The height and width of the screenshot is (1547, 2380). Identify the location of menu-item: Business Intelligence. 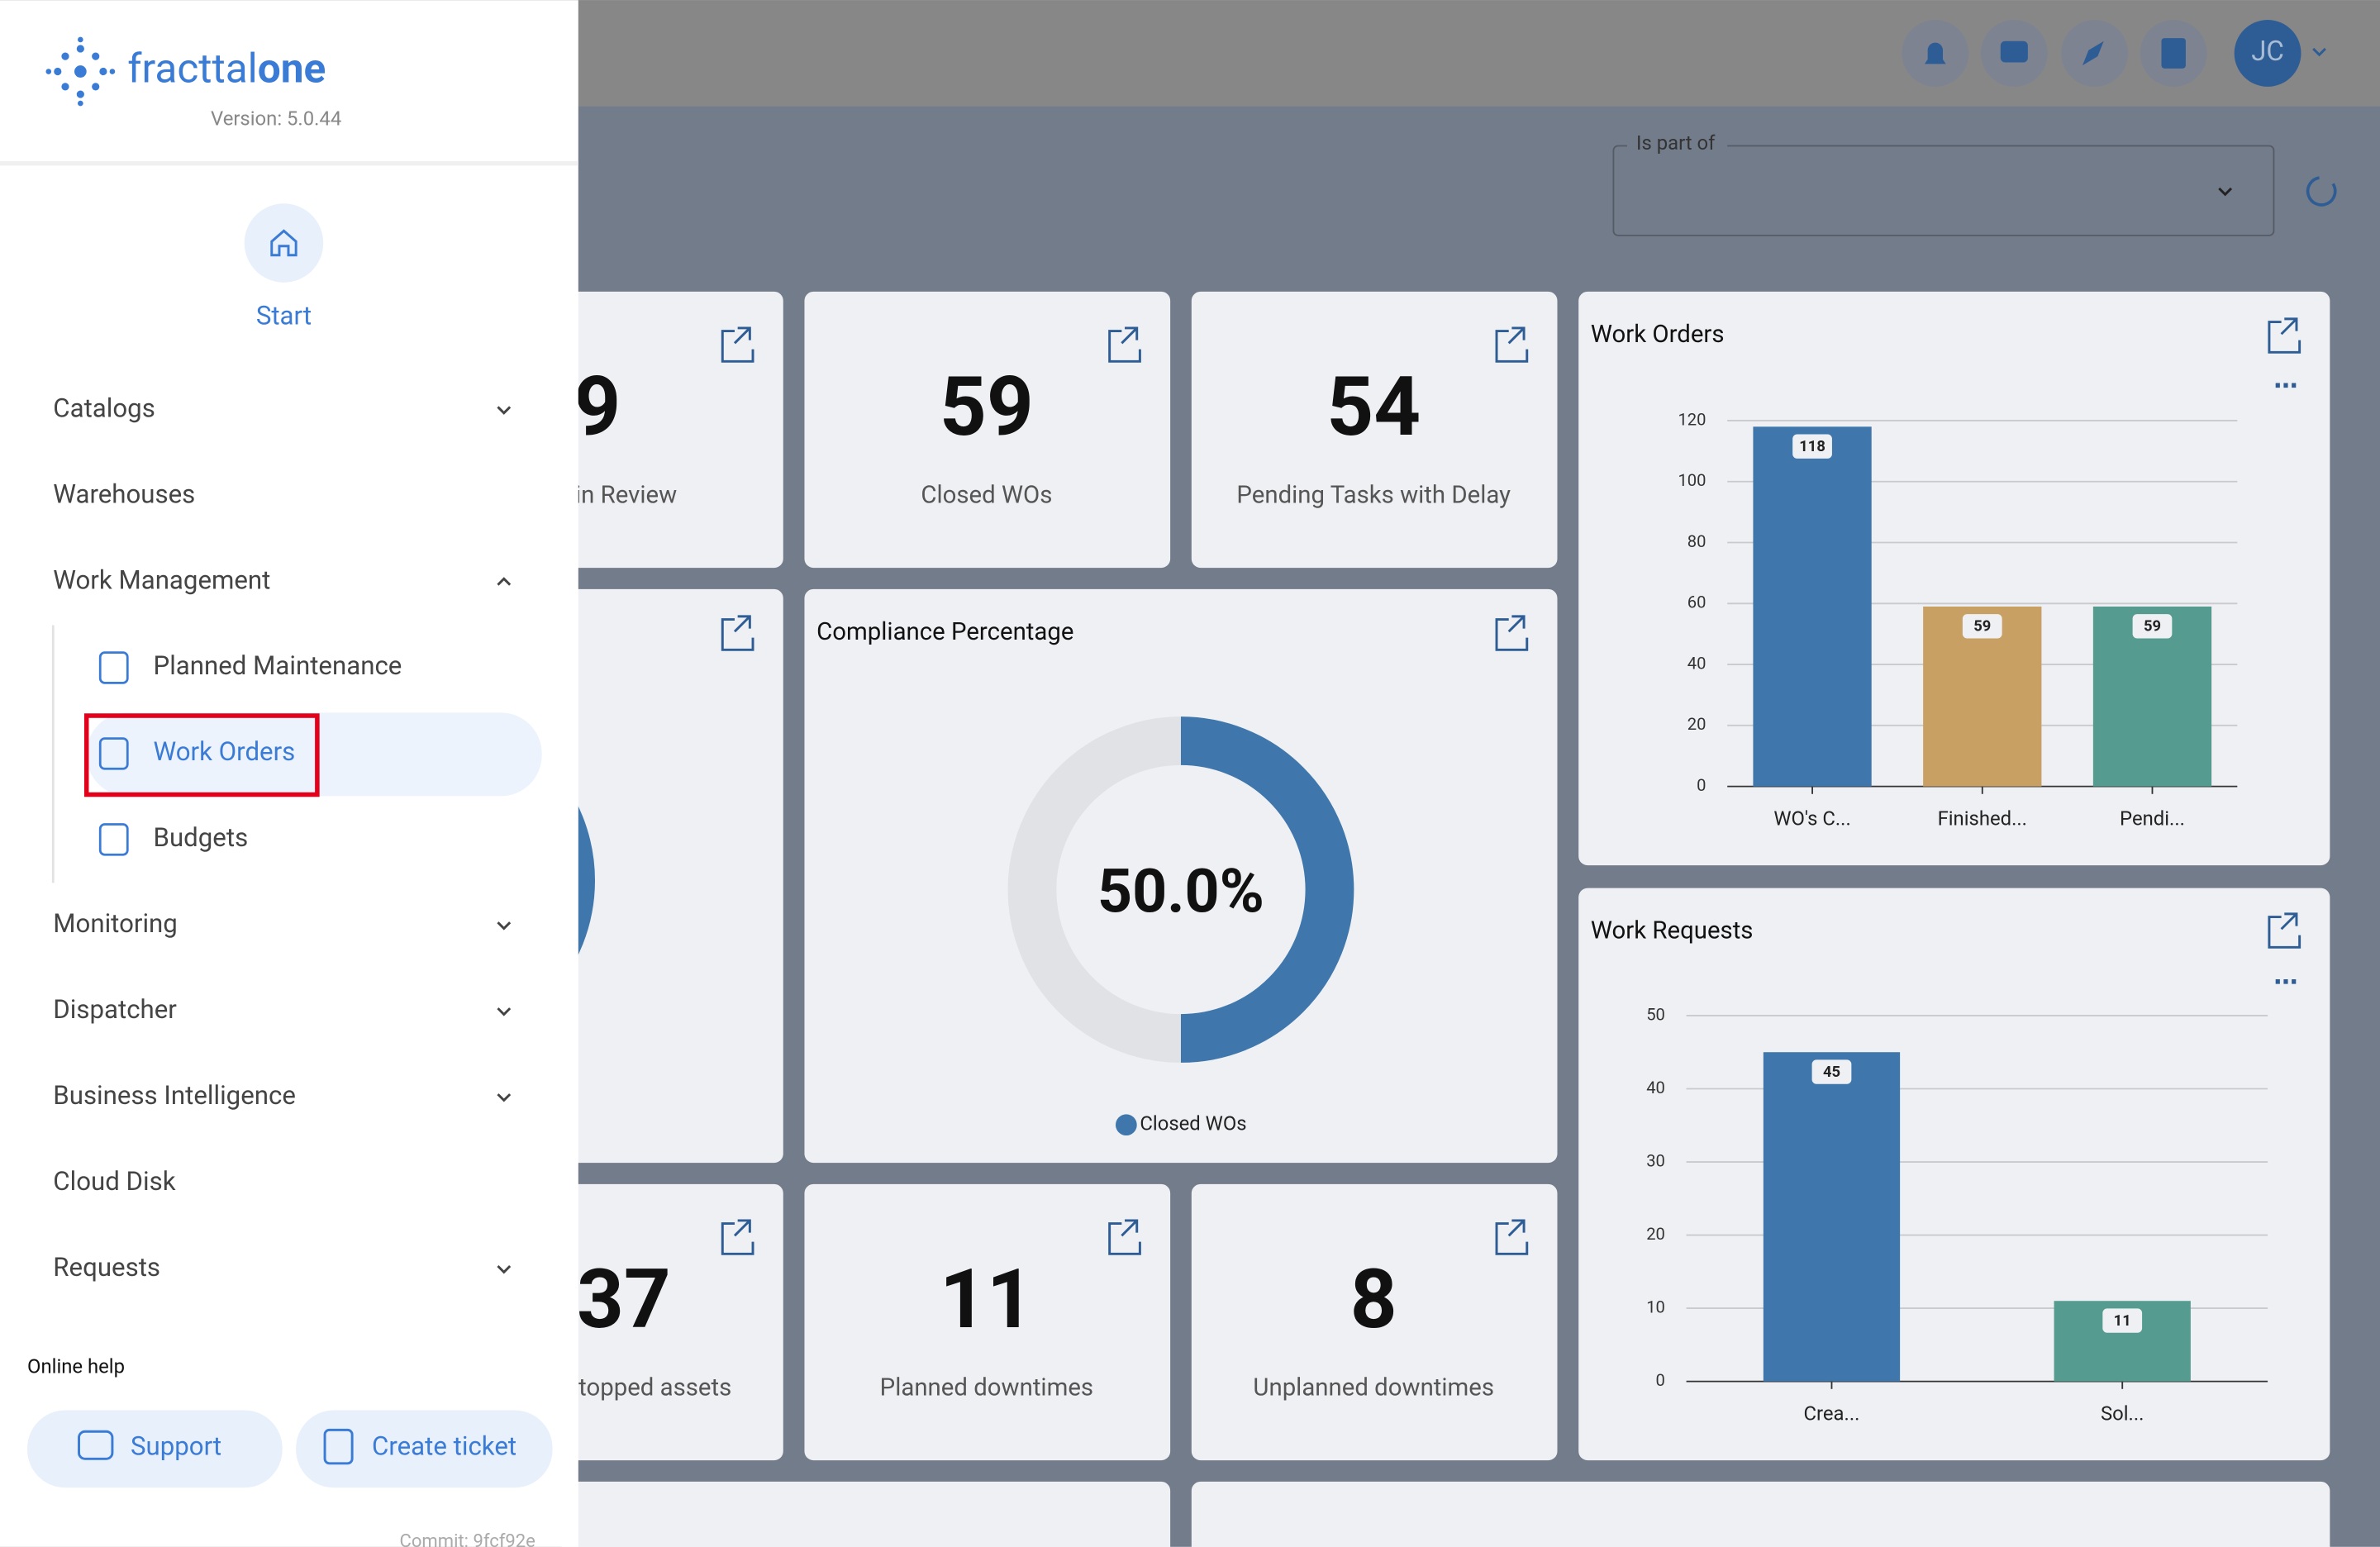
(174, 1095).